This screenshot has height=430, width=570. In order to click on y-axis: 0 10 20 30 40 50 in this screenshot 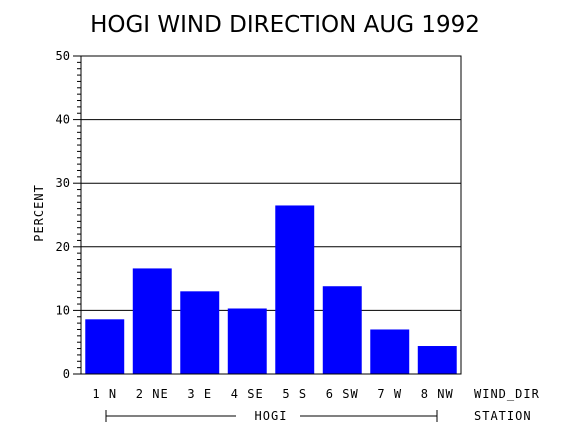, I will do `click(68, 215)`.